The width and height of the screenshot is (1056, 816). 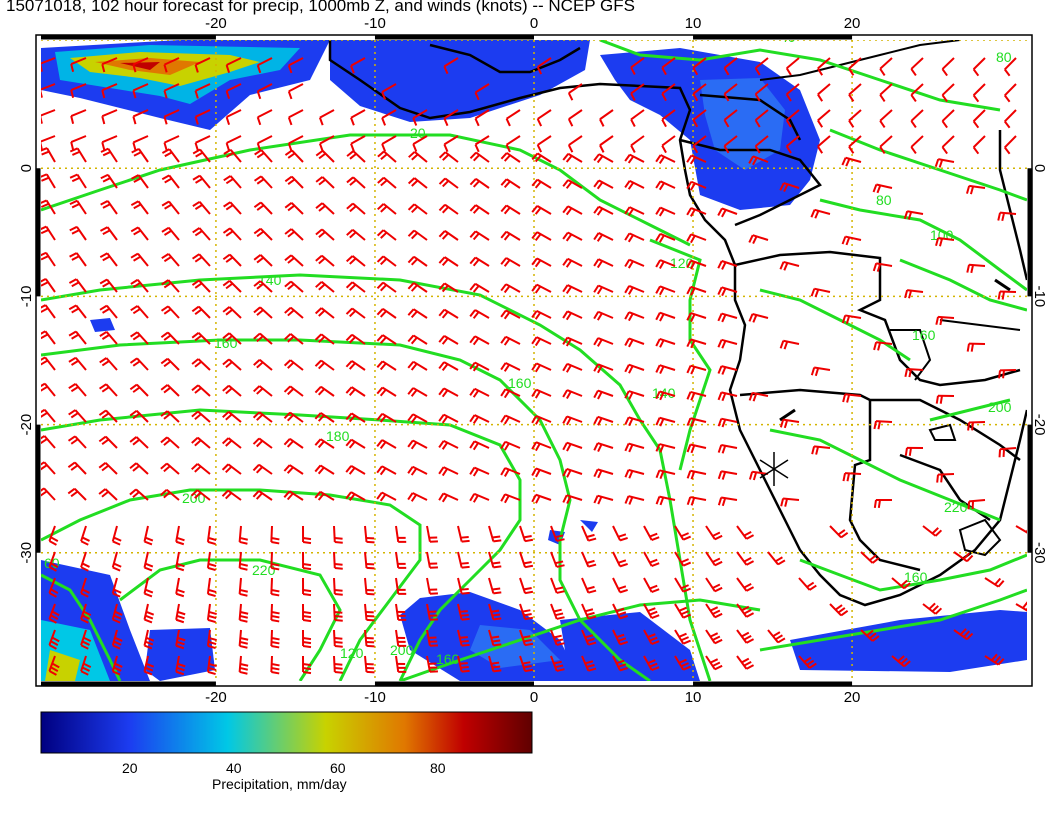 What do you see at coordinates (884, 200) in the screenshot?
I see `contour-label: 80` at bounding box center [884, 200].